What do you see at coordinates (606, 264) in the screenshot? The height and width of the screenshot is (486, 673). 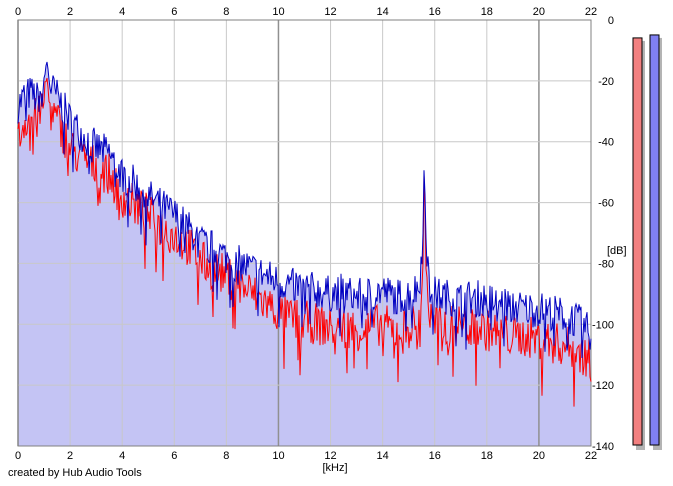 I see `y-tick-label-4: -80` at bounding box center [606, 264].